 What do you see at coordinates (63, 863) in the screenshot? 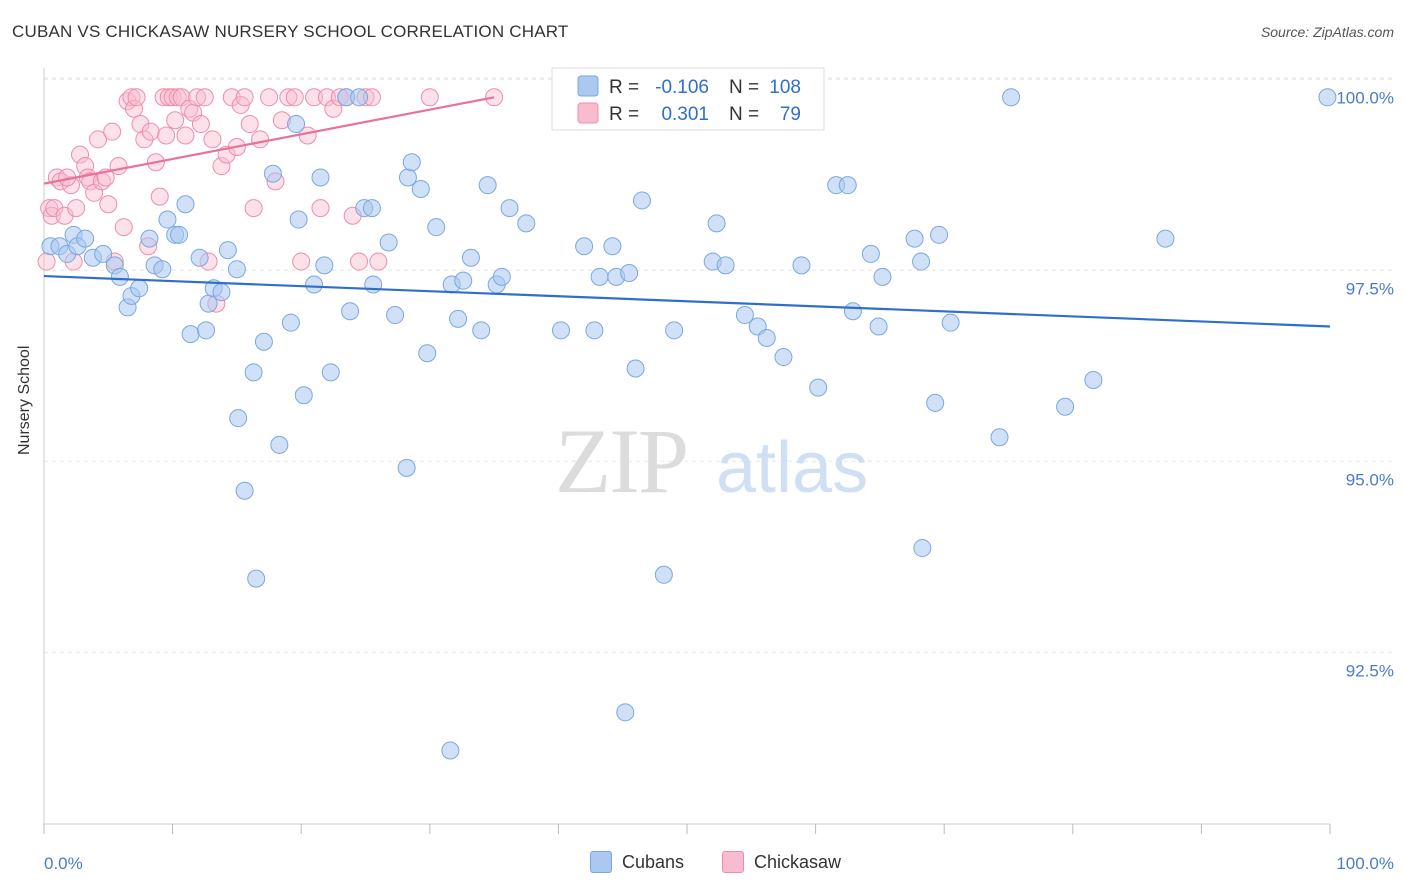
I see `x-tick-label-min: 0.0%` at bounding box center [63, 863].